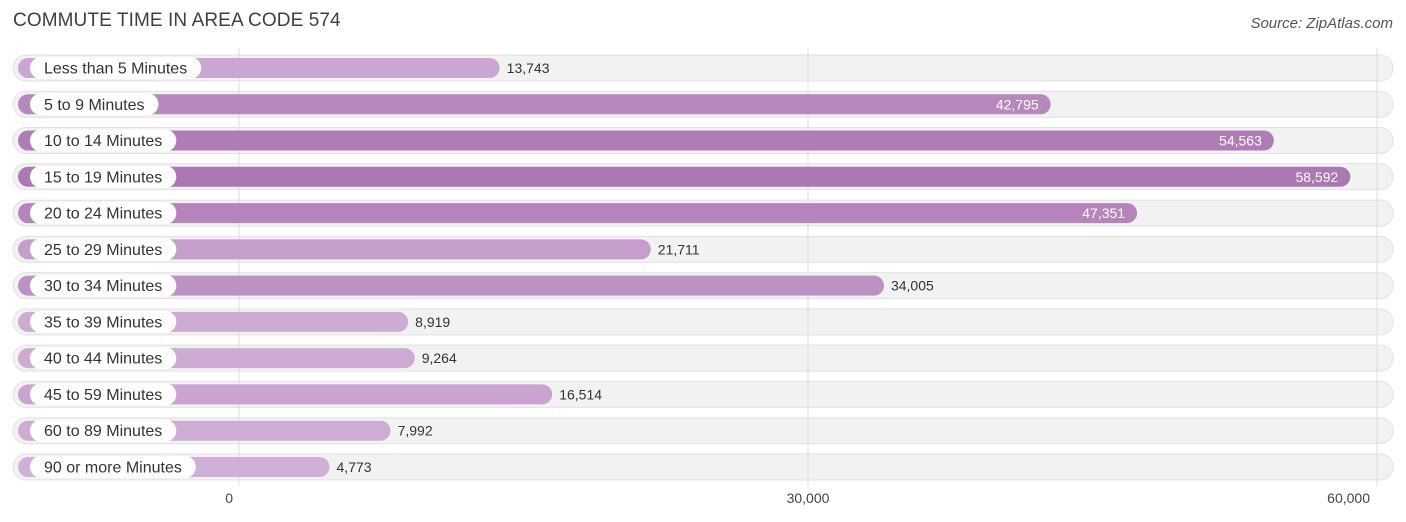  Describe the element at coordinates (432, 322) in the screenshot. I see `value-label: 8,919` at that location.